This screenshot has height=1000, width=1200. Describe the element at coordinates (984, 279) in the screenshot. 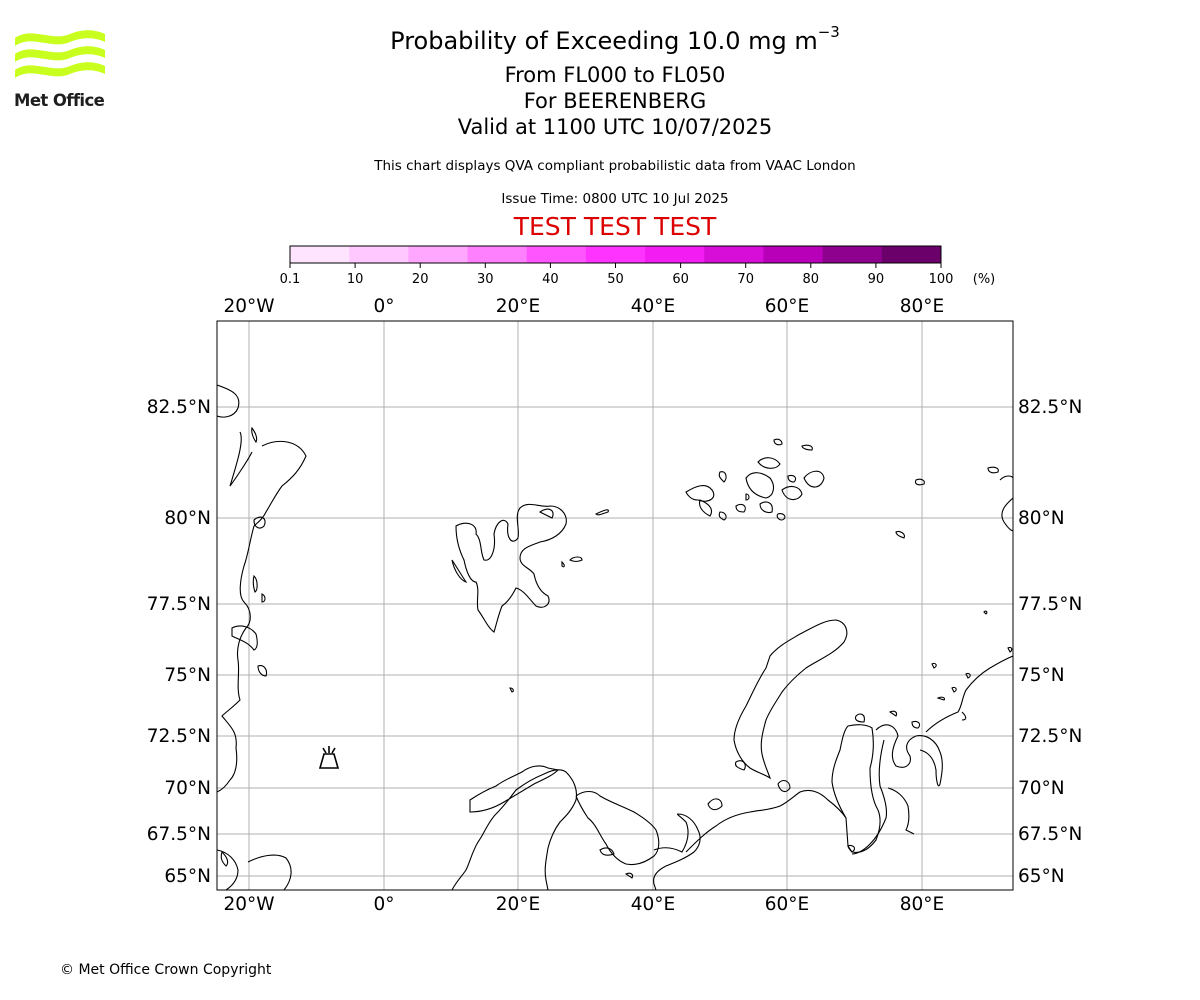

I see `colorbar-unit: (%)` at that location.